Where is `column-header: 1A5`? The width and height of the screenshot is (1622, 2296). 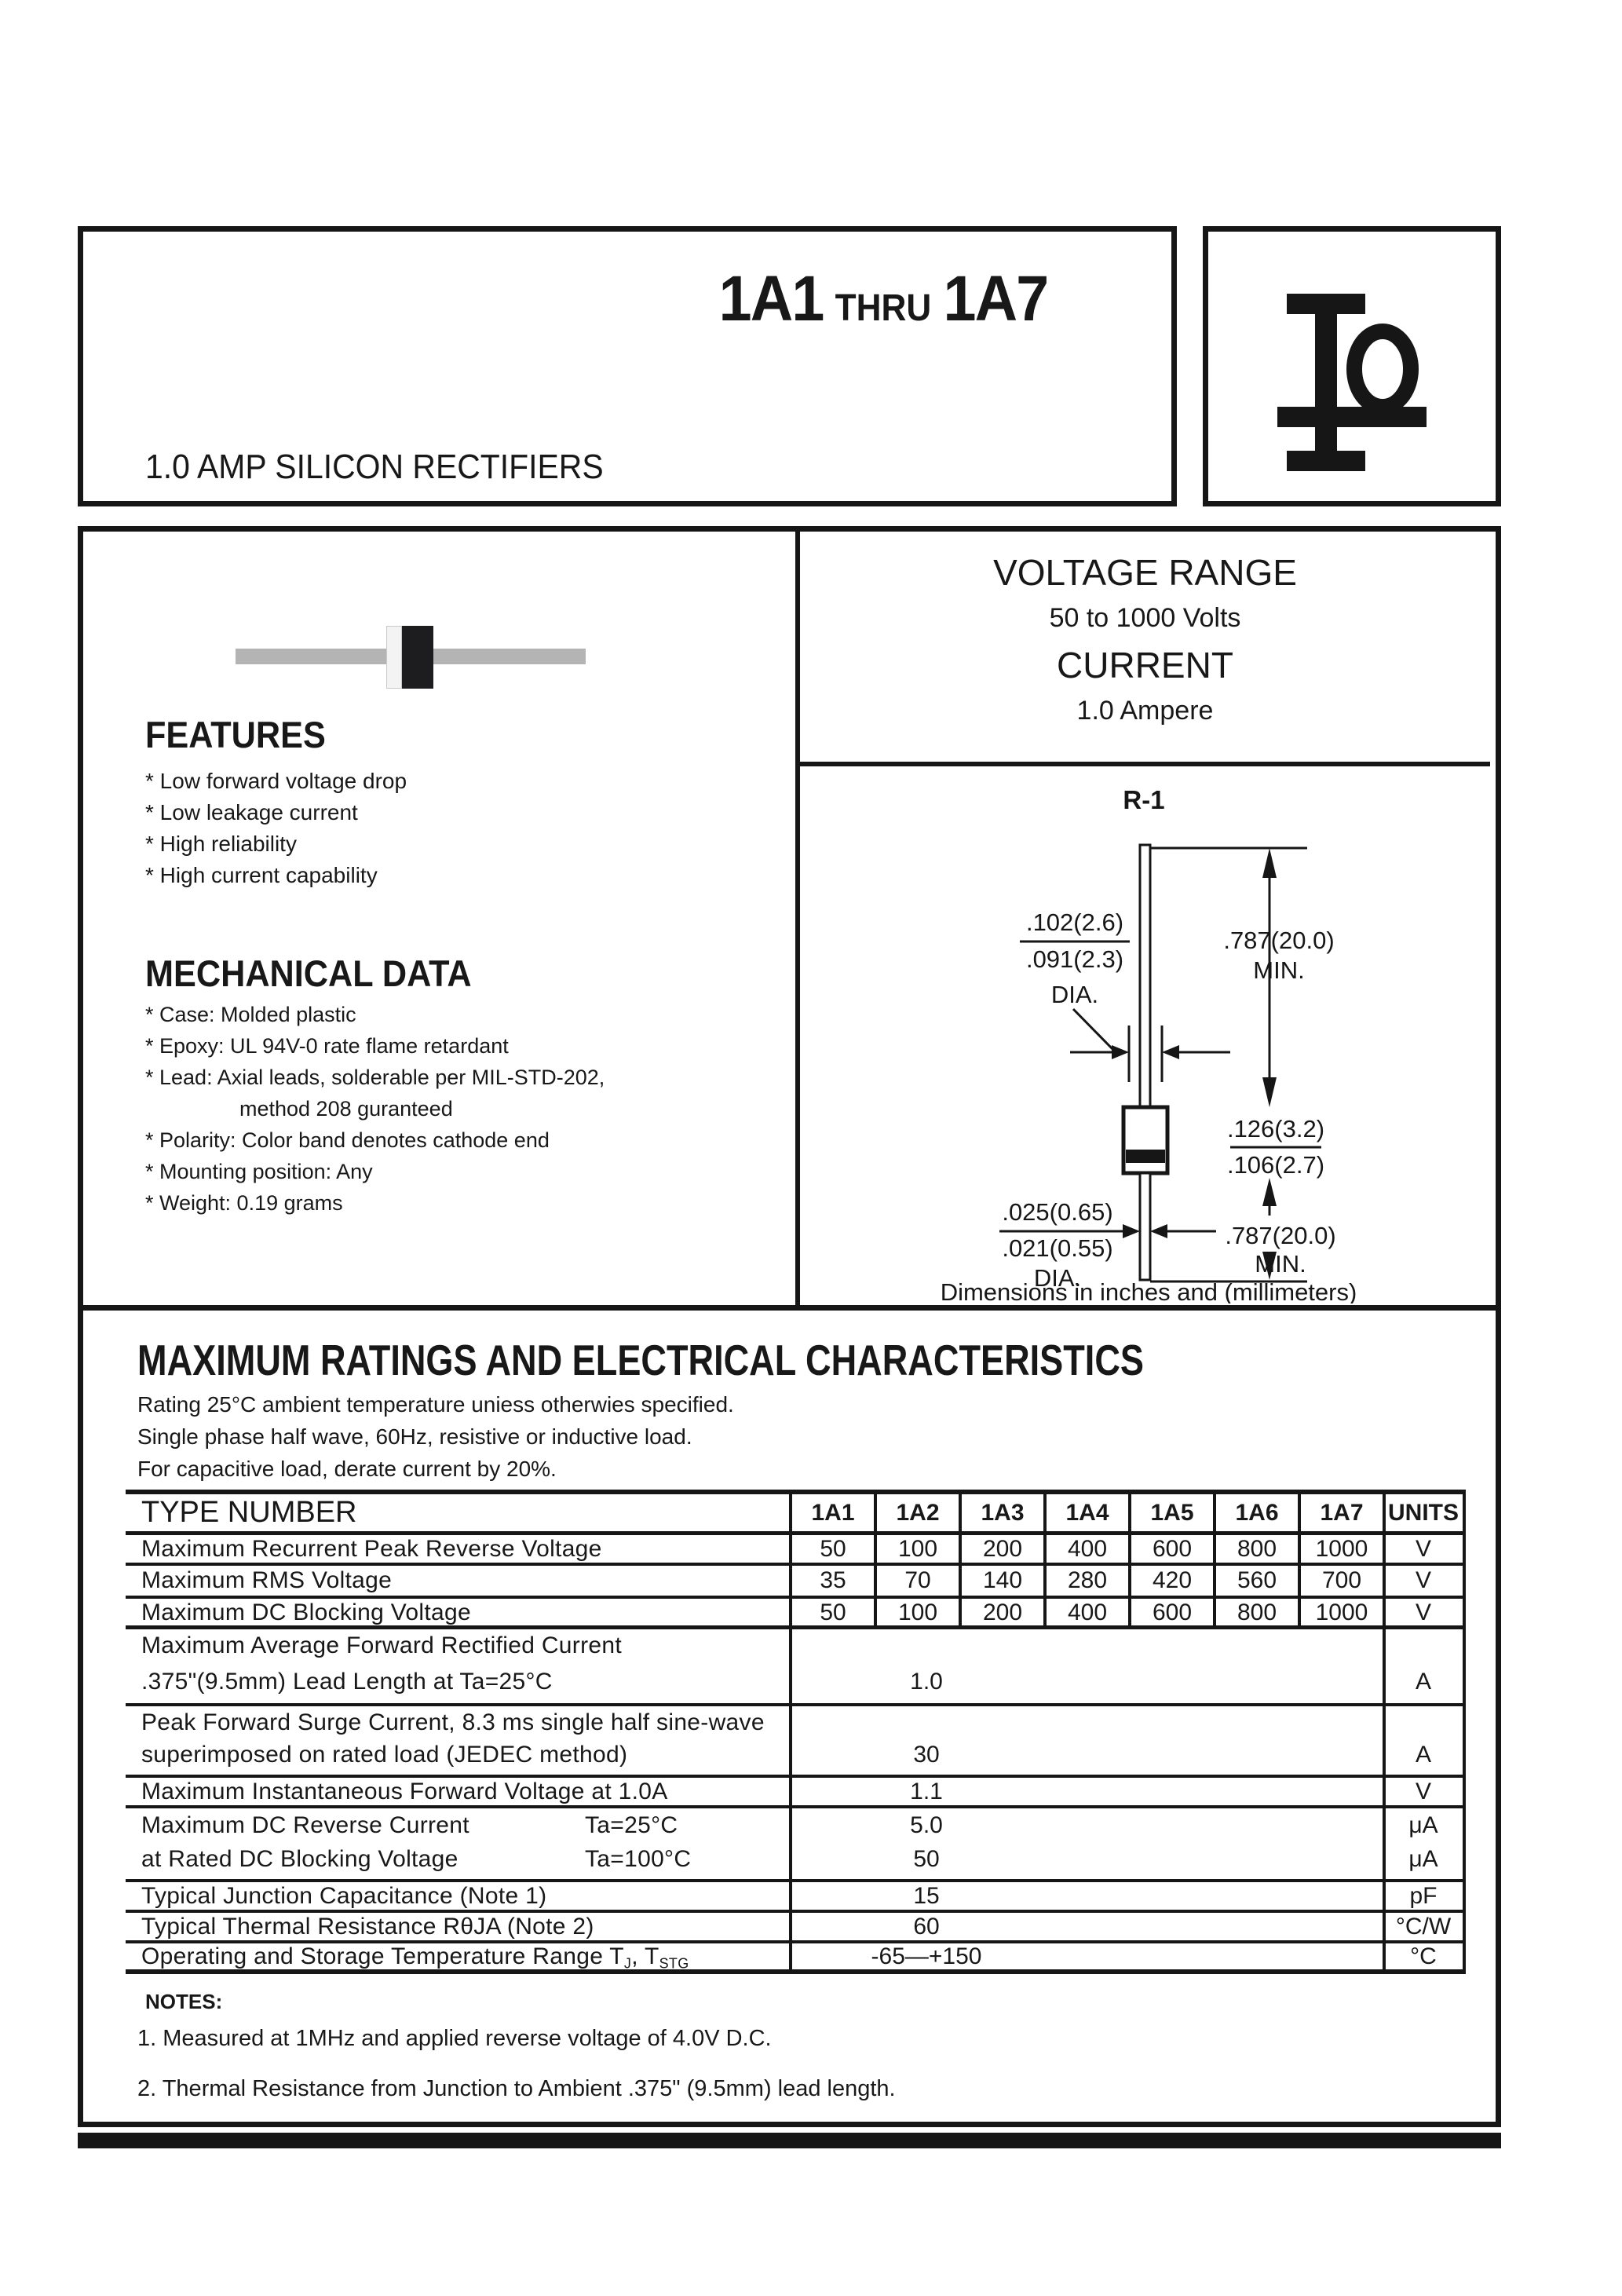 column-header: 1A5 is located at coordinates (1172, 1513).